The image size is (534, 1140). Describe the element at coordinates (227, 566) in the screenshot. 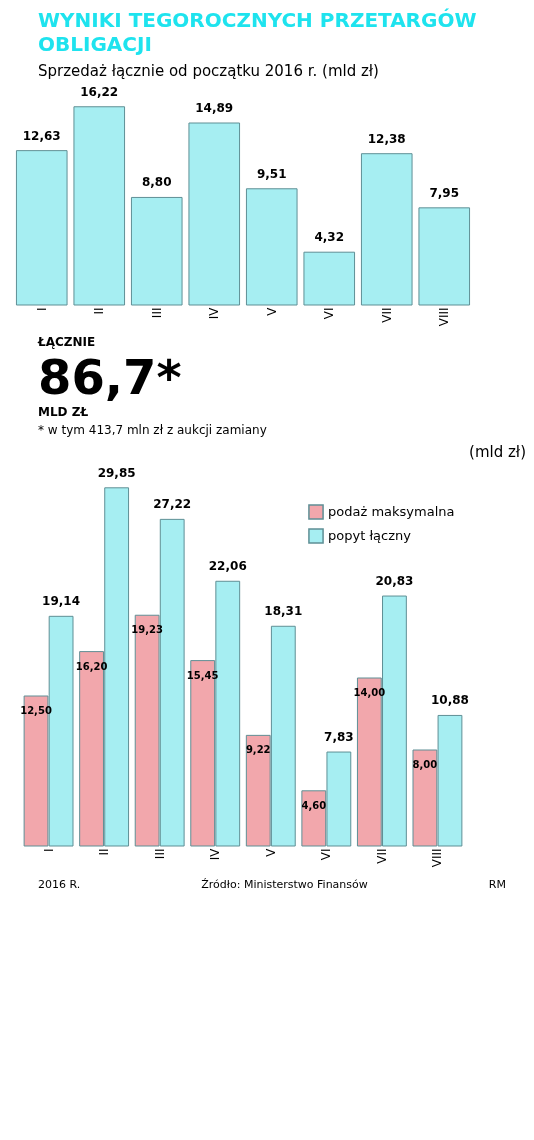

I see `data-label: 22,06` at that location.